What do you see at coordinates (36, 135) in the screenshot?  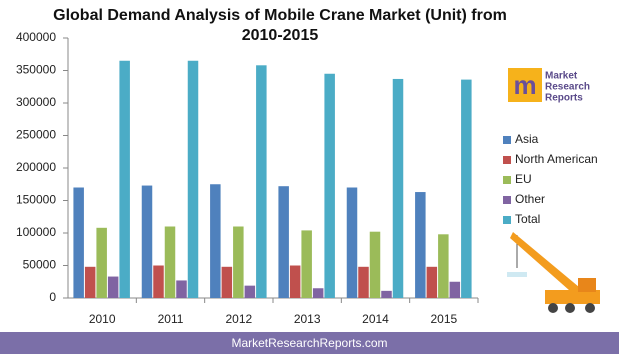 I see `y-tick-label: 250000` at bounding box center [36, 135].